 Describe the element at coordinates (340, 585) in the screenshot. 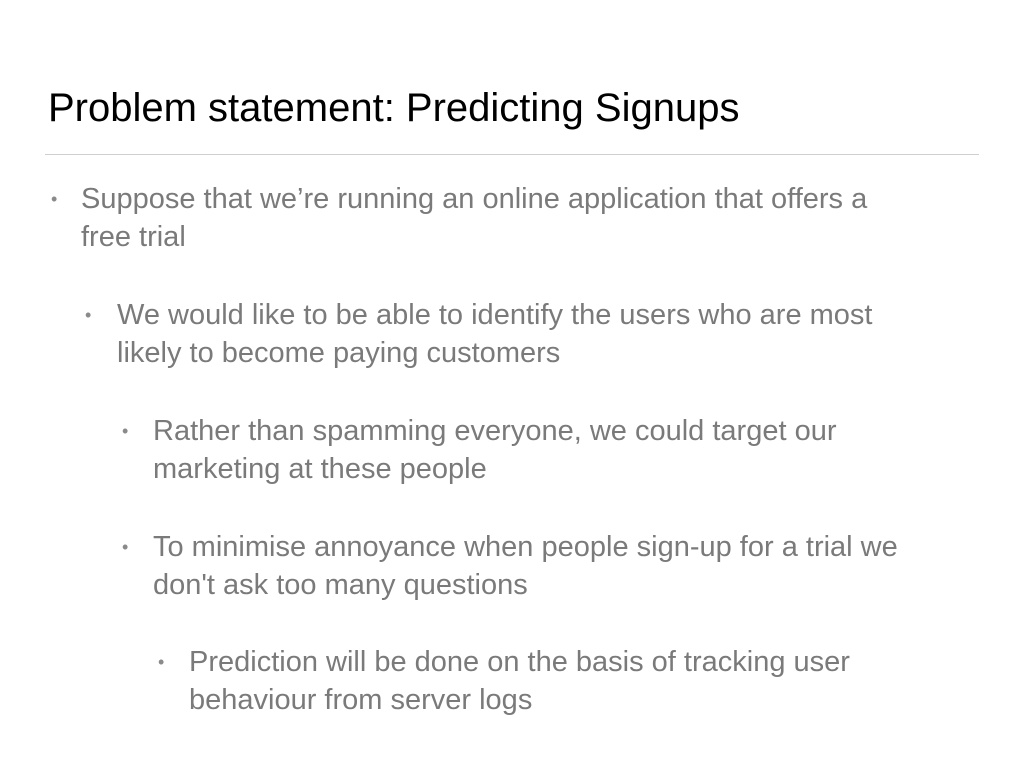

I see `bullet-line: don't ask too many questions` at that location.